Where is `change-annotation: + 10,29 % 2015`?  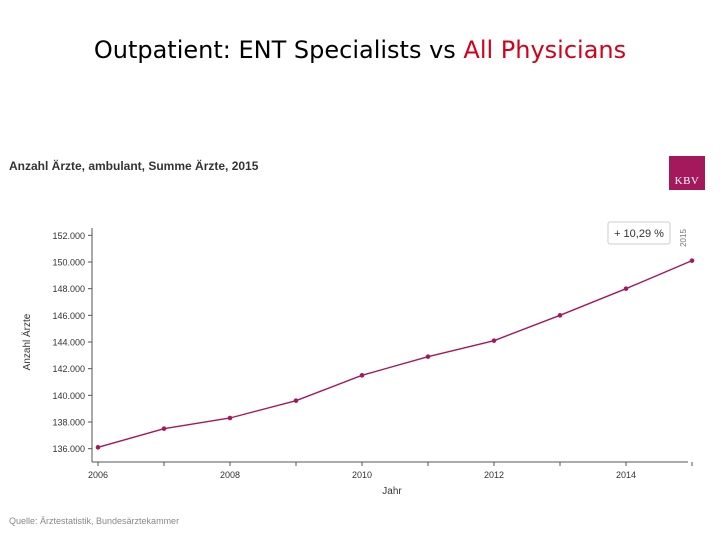
change-annotation: + 10,29 % 2015 is located at coordinates (647, 234).